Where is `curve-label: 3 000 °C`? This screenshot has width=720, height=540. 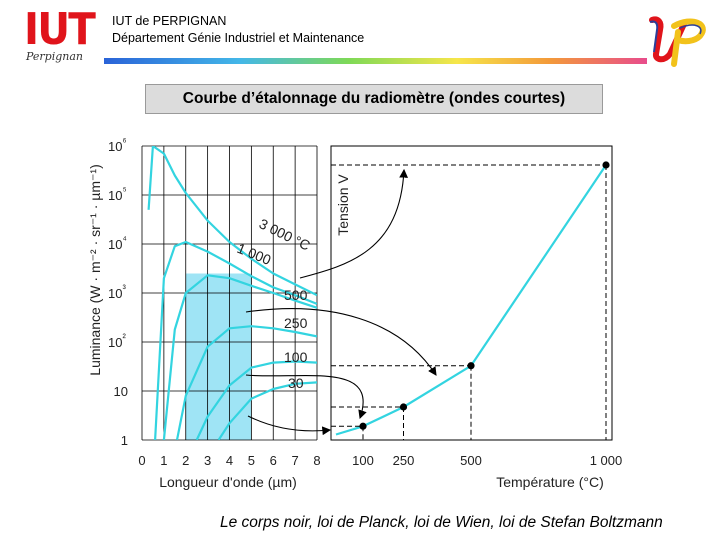
curve-label: 3 000 °C is located at coordinates (285, 234).